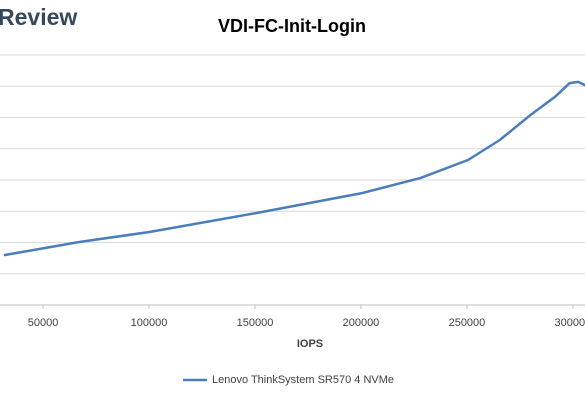  I want to click on x-tick-label: 50000, so click(43, 323).